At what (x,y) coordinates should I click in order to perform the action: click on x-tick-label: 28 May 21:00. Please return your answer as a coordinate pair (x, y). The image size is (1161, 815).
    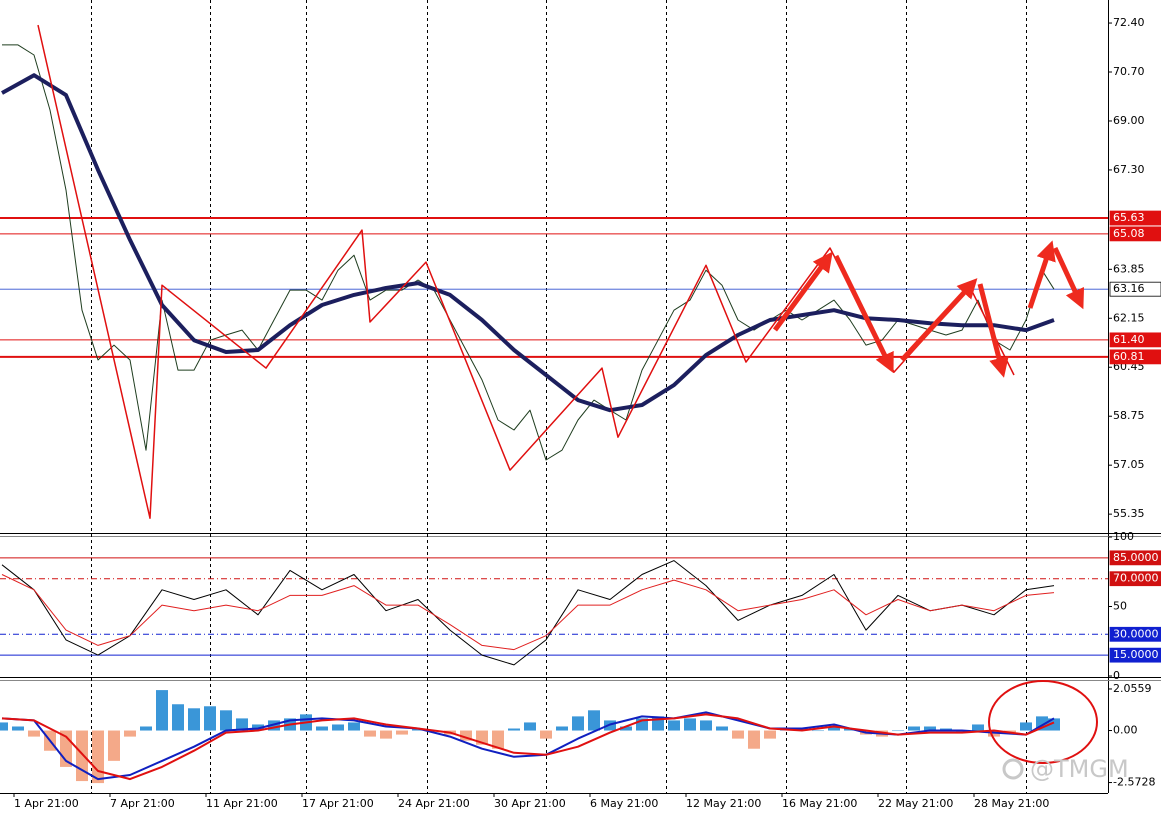
    Looking at the image, I should click on (1011, 803).